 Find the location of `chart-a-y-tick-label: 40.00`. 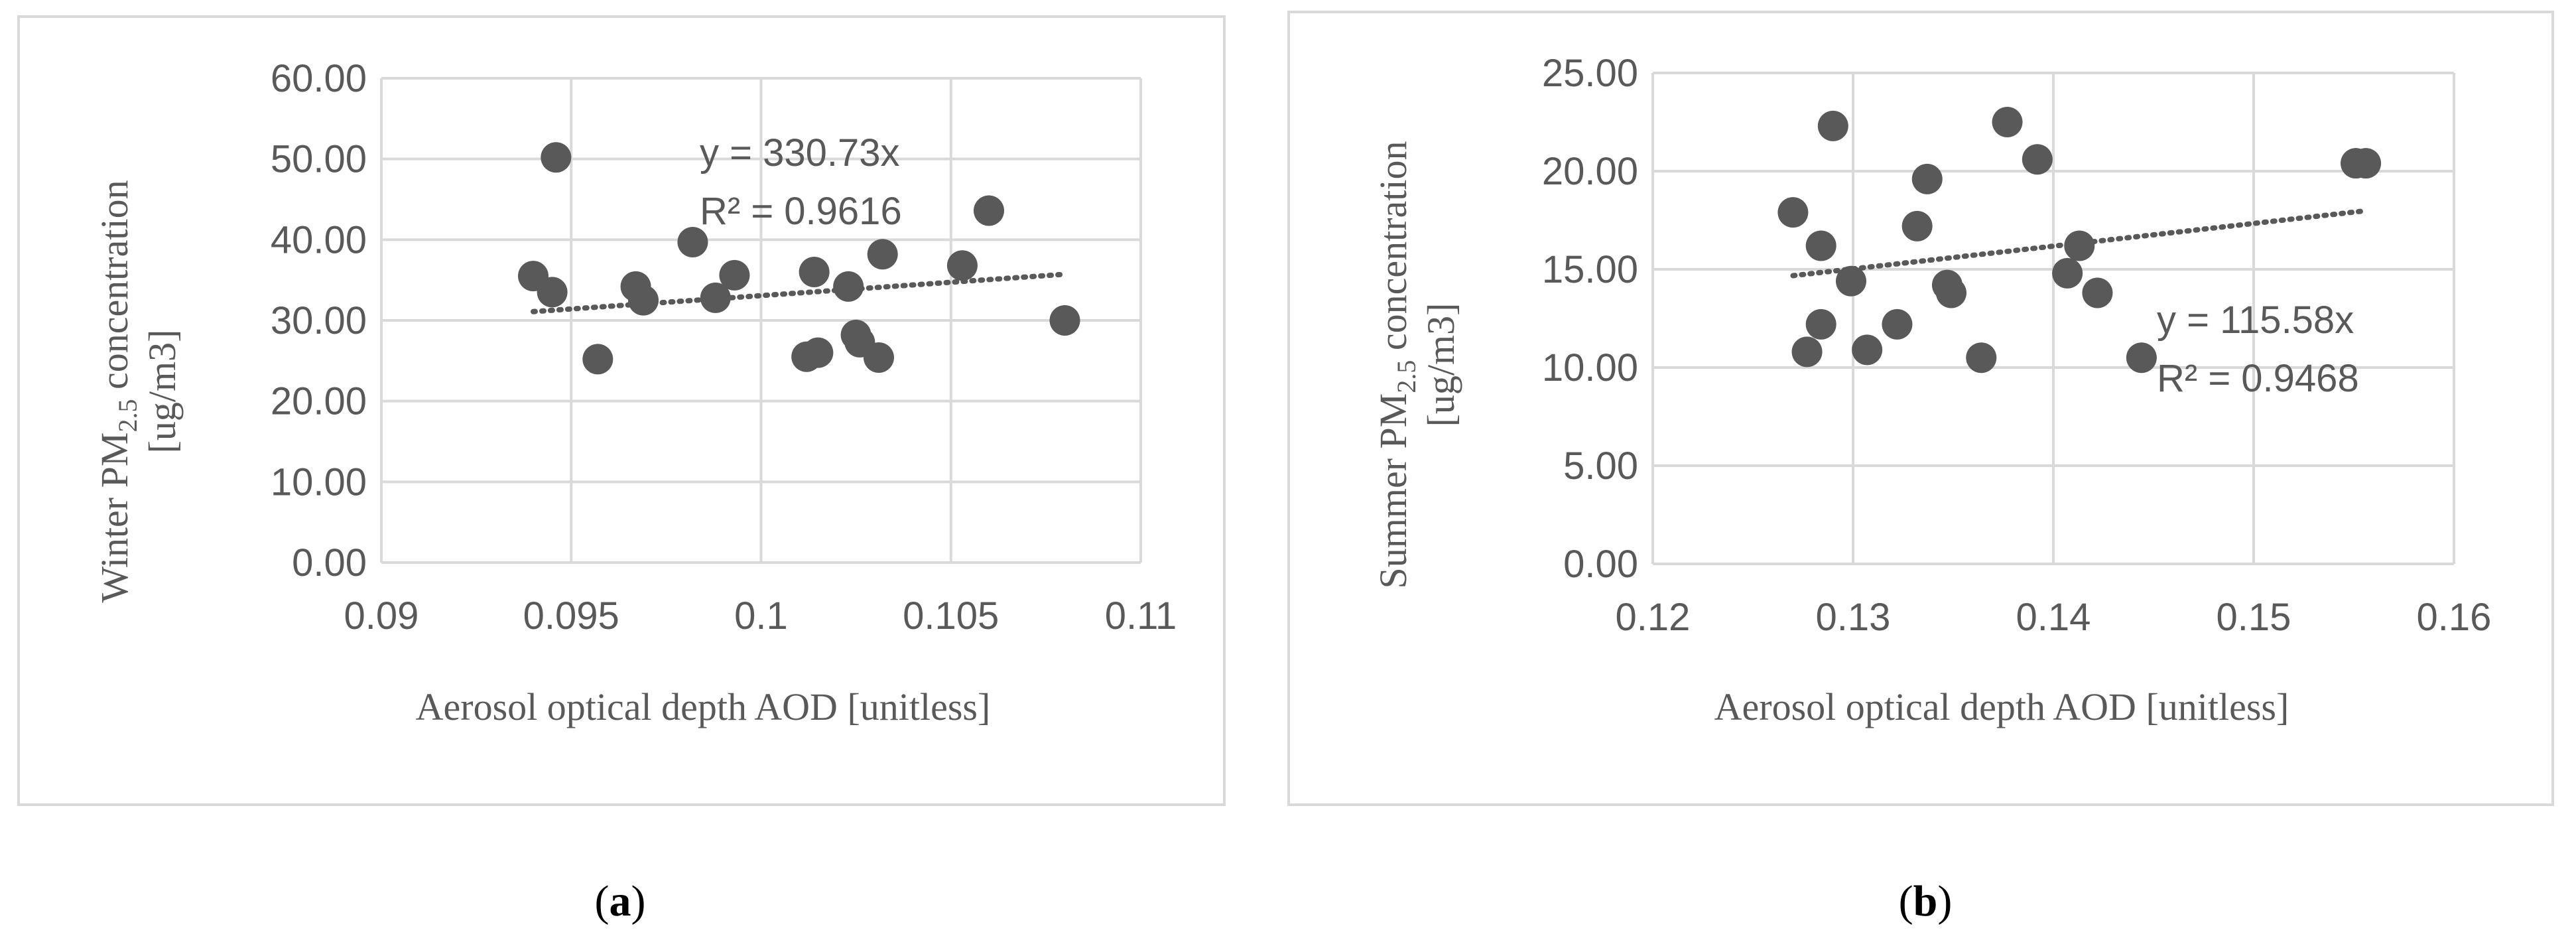

chart-a-y-tick-label: 40.00 is located at coordinates (319, 240).